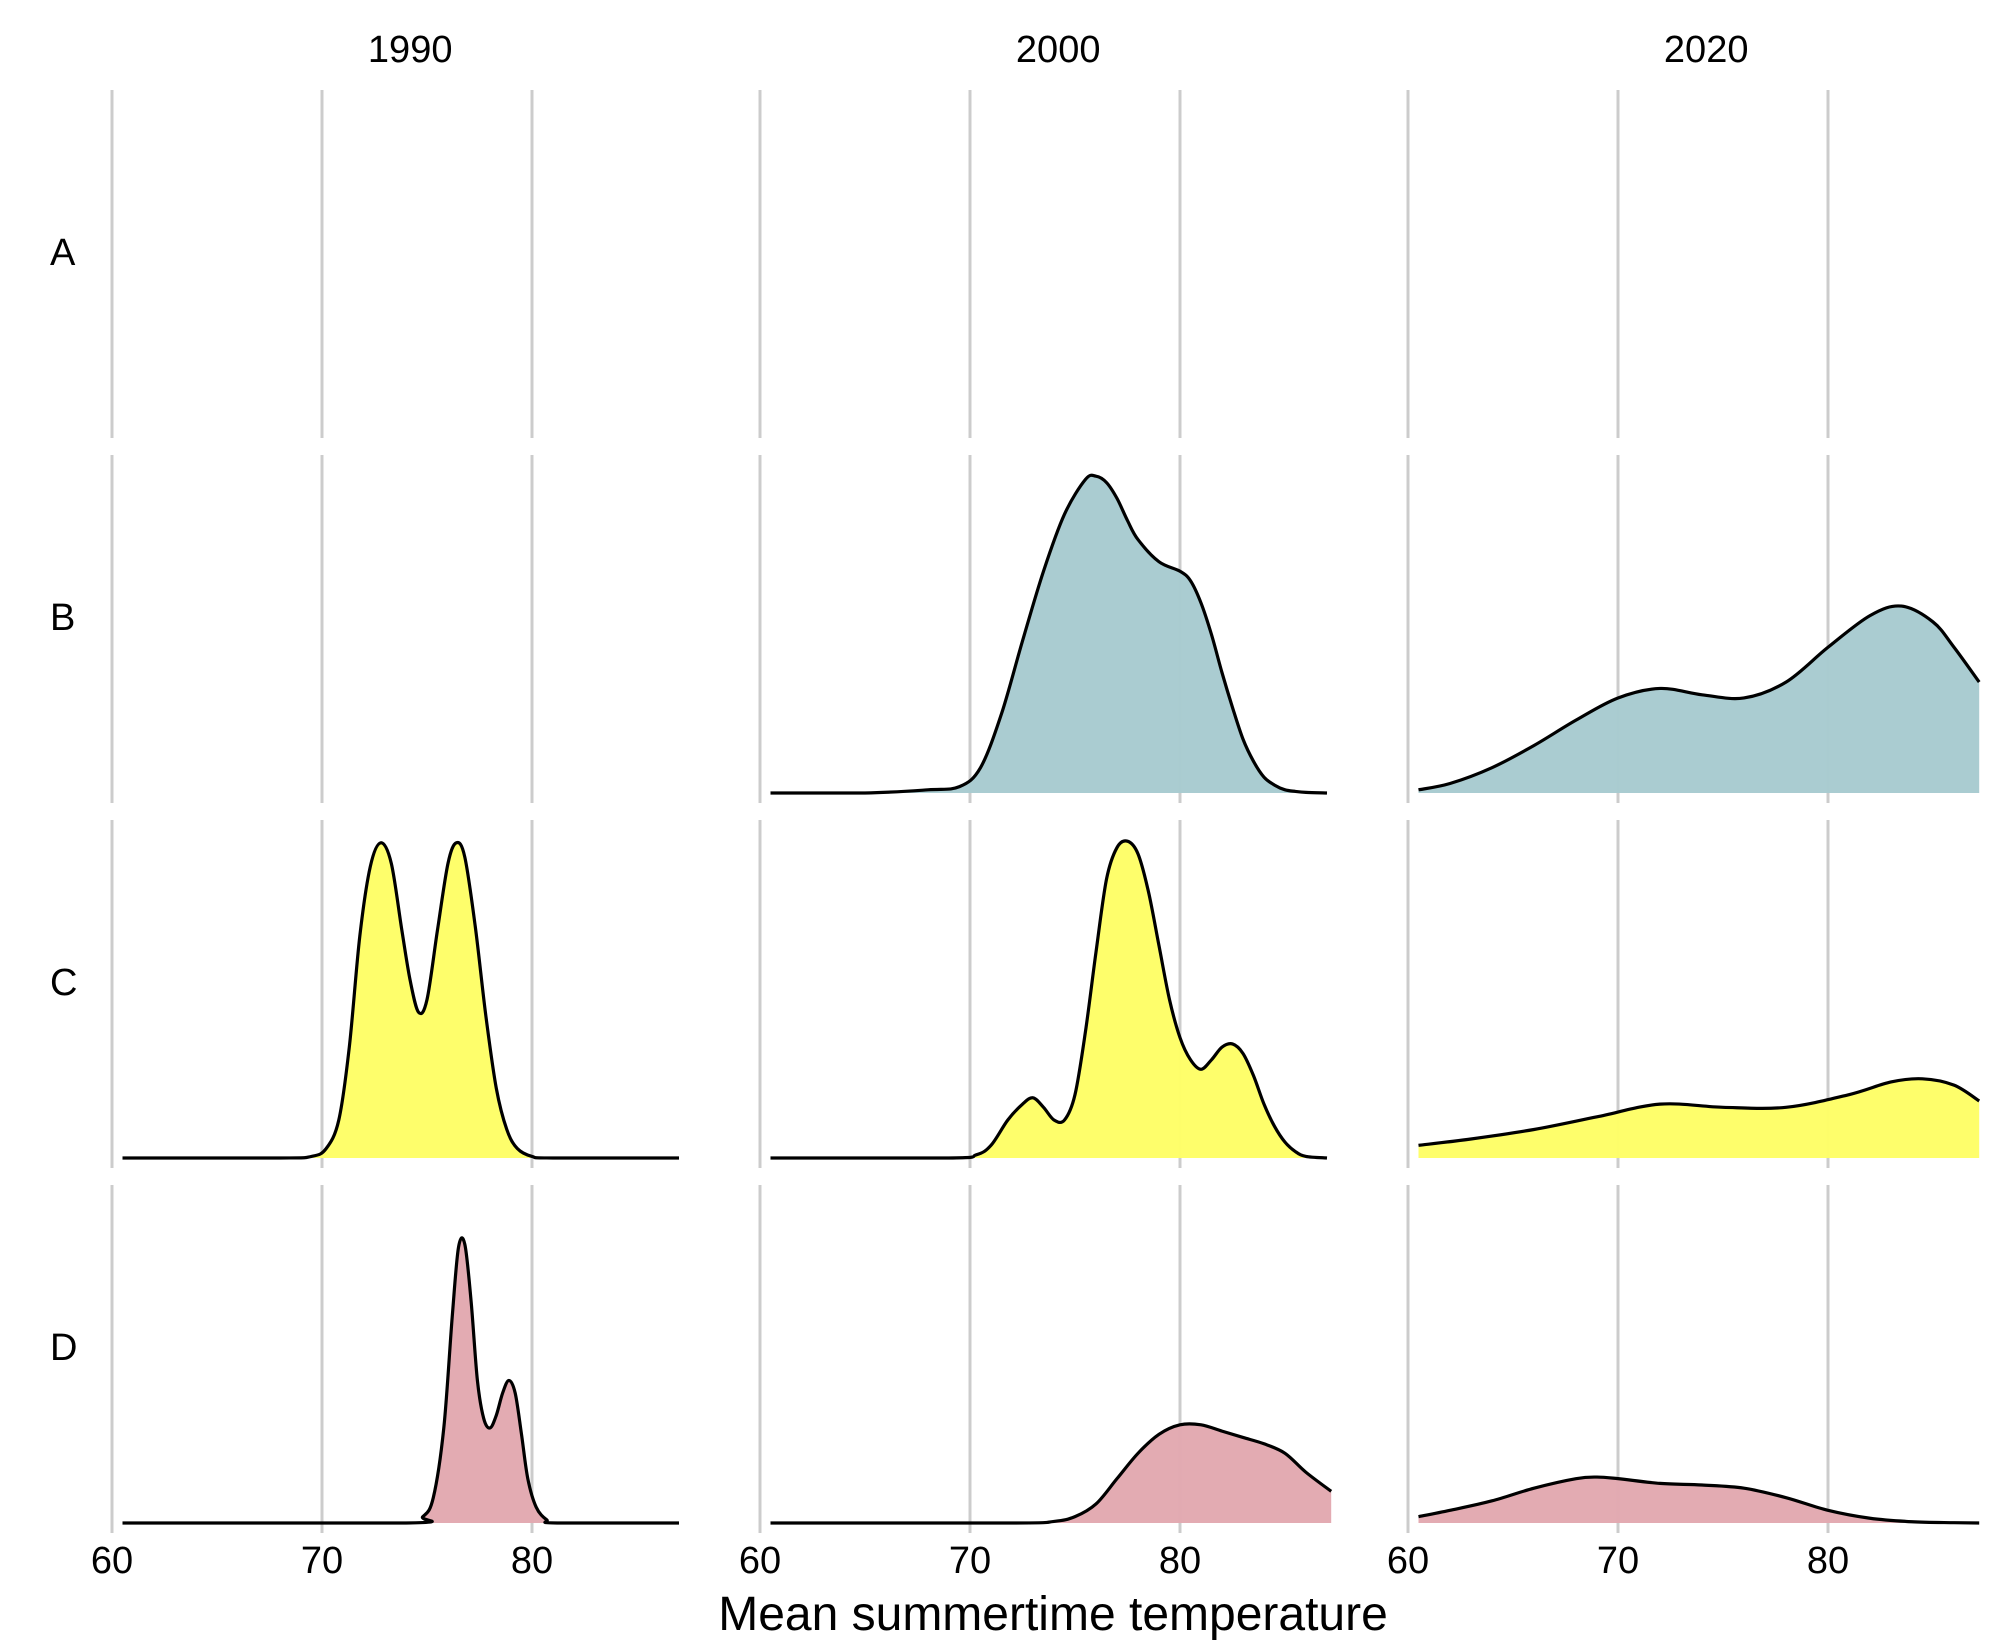  I want to click on density-area-D-2020, so click(1699, 1500).